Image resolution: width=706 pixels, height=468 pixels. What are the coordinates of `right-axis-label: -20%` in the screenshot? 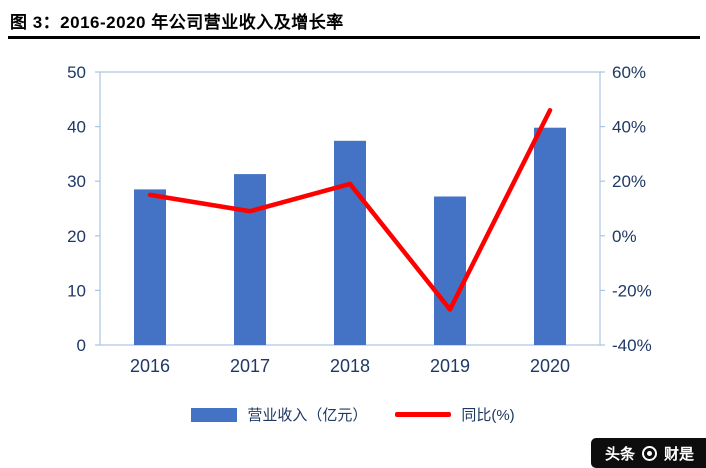 It's located at (632, 290).